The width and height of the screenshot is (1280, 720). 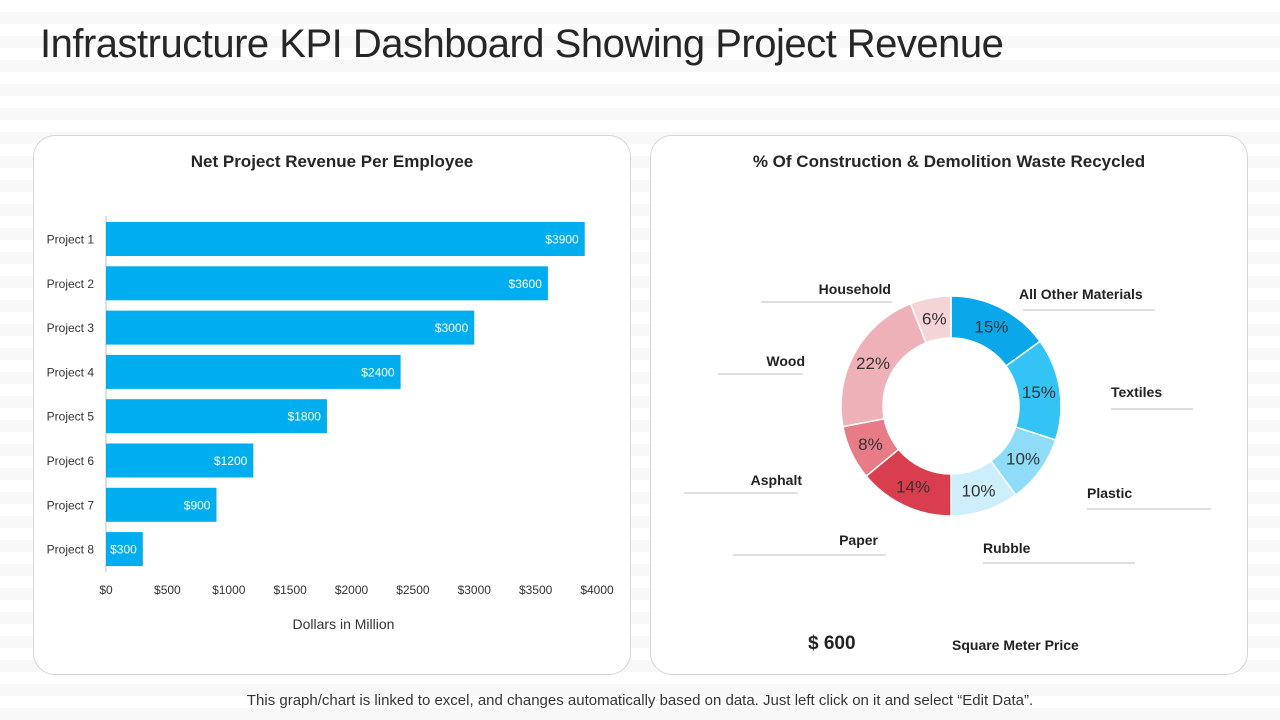 What do you see at coordinates (352, 590) in the screenshot?
I see `x-tick-label: $2000` at bounding box center [352, 590].